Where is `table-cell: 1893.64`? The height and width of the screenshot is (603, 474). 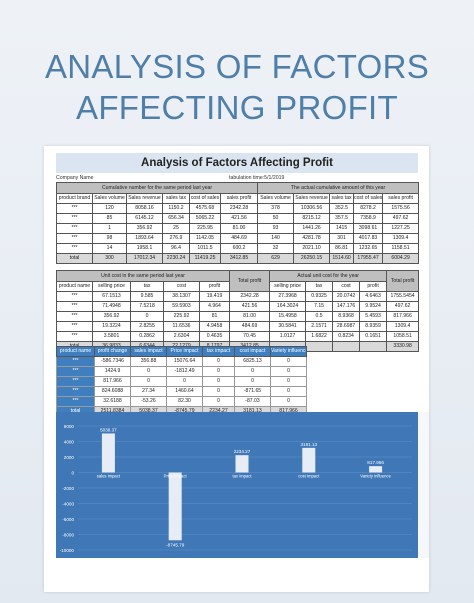
table-cell: 1893.64 is located at coordinates (144, 238).